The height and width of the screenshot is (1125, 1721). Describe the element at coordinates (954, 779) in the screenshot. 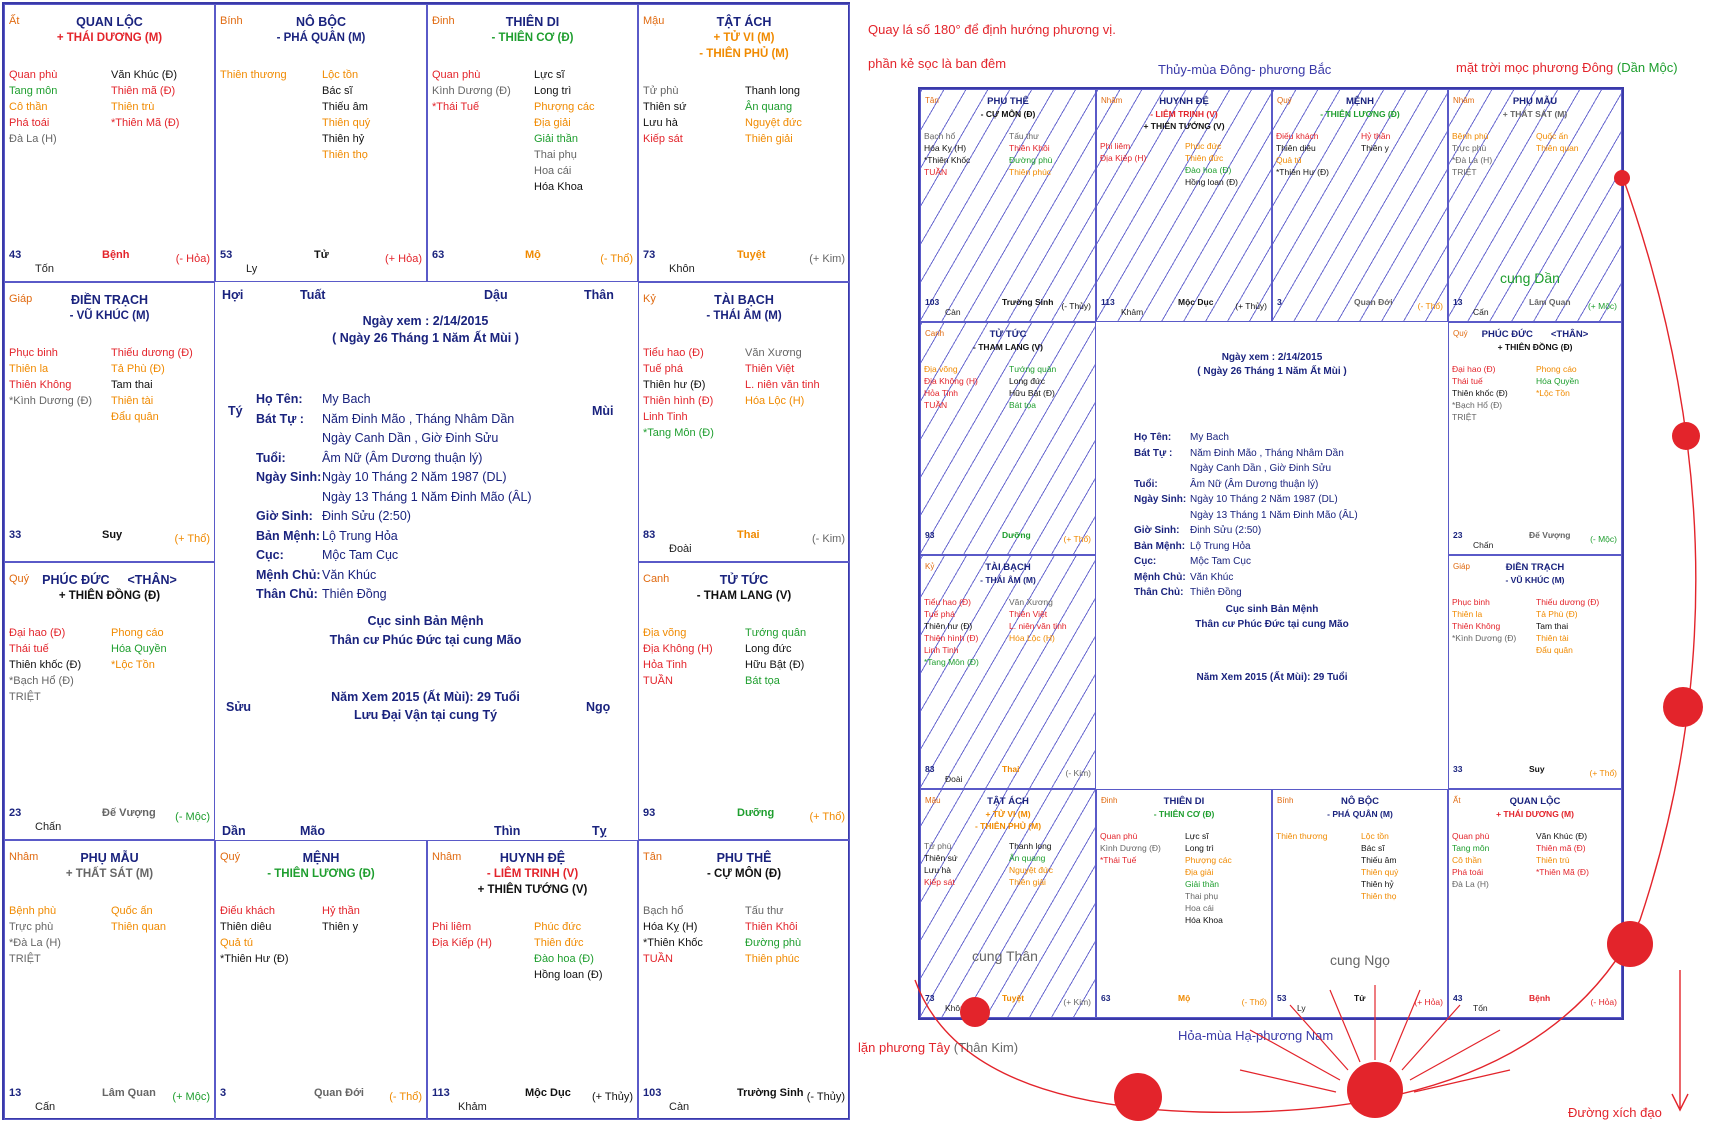

I see `palace-trigram: Đoài` at that location.